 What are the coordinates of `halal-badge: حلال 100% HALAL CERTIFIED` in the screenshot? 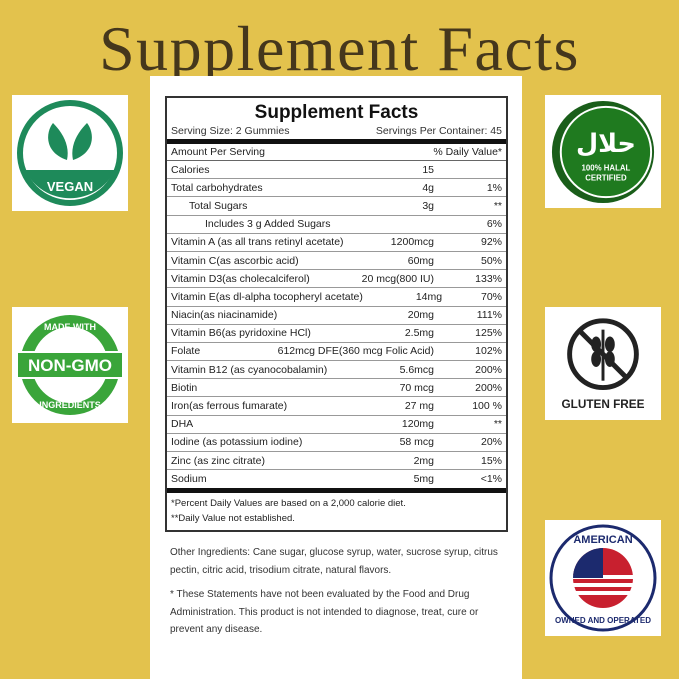 It's located at (603, 151).